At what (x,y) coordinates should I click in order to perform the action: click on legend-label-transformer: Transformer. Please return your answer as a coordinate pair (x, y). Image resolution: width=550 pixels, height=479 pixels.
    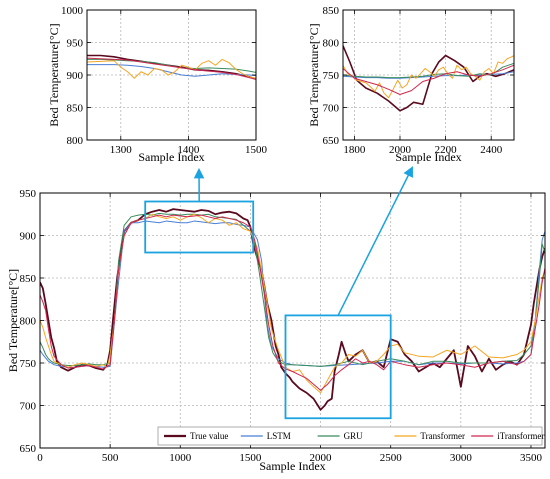
    Looking at the image, I should click on (442, 436).